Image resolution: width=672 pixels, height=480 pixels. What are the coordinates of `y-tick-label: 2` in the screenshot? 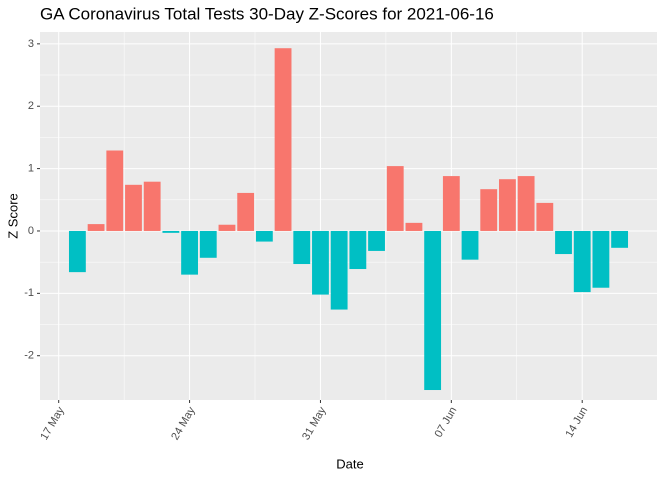 It's located at (31, 106).